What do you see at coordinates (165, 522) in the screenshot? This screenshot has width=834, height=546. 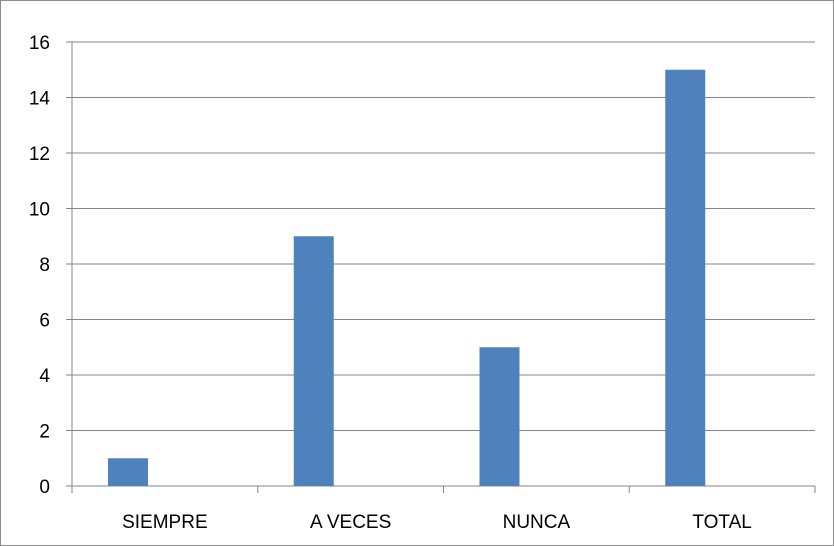 I see `x-tick-label: SIEMPRE` at bounding box center [165, 522].